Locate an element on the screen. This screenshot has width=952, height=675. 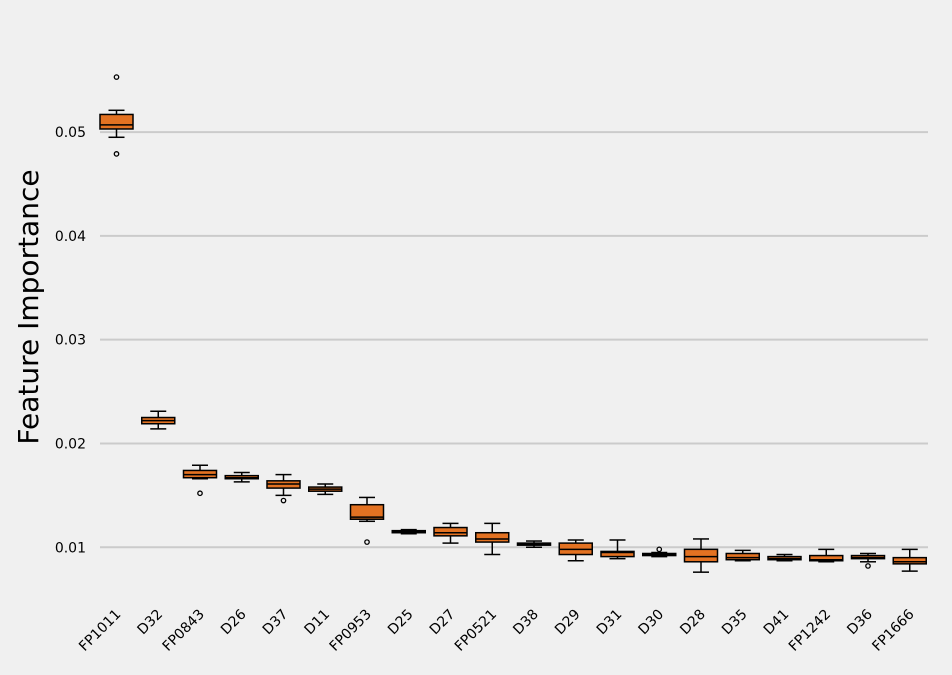
box-d37 is located at coordinates (283, 488).